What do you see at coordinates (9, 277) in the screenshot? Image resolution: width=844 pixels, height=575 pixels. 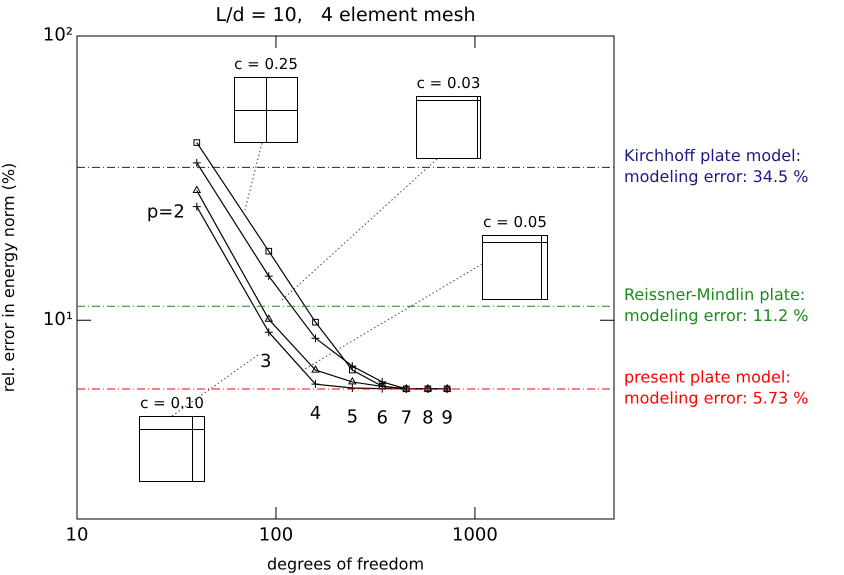 I see `y-axis-title: rel. error in energy norm (%)` at bounding box center [9, 277].